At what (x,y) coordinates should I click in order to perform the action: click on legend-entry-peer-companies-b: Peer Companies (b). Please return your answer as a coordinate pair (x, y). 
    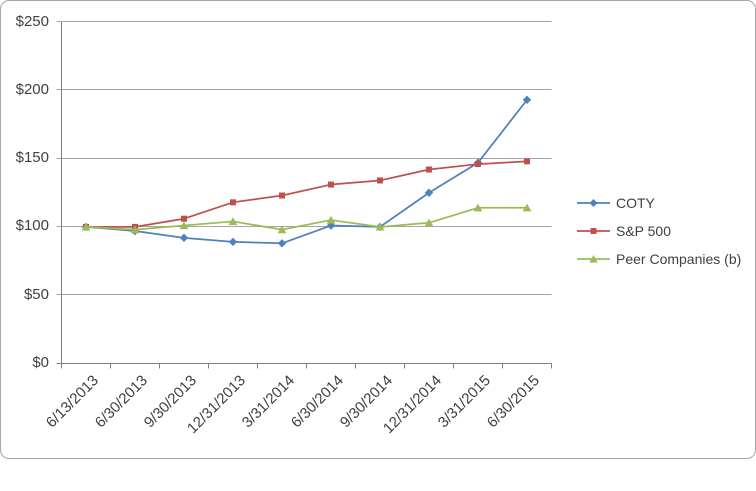
    Looking at the image, I should click on (659, 259).